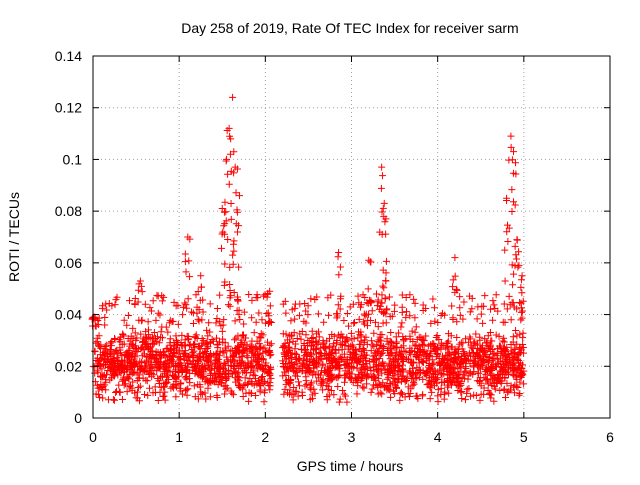 This screenshot has height=485, width=640. Describe the element at coordinates (14, 237) in the screenshot. I see `y-axis-label: ROTI / TECUs` at that location.